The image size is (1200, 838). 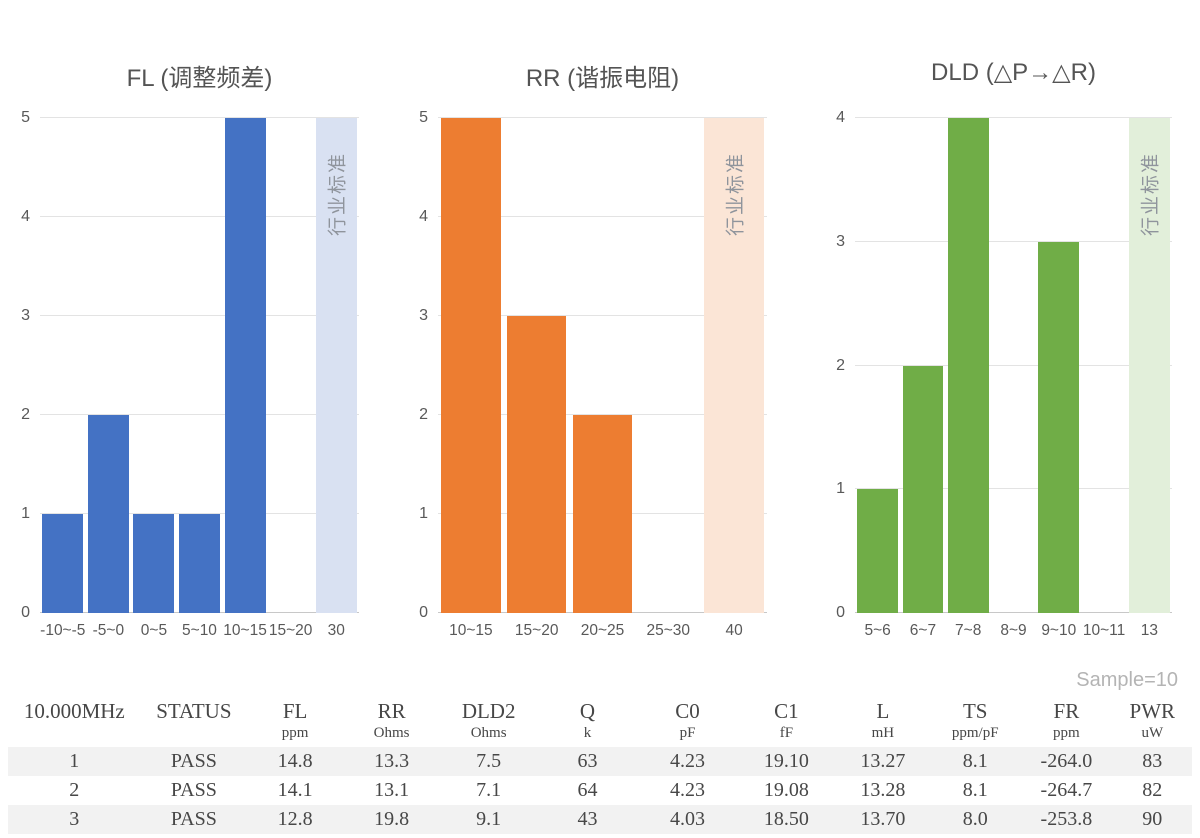 I want to click on x-tick-label: 0~5, so click(x=154, y=630).